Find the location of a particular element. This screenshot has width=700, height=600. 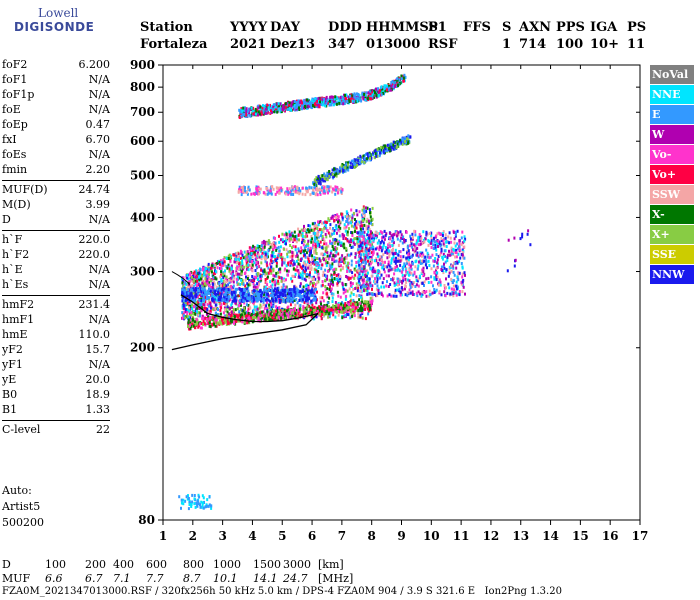

header-column-label: S is located at coordinates (507, 27).